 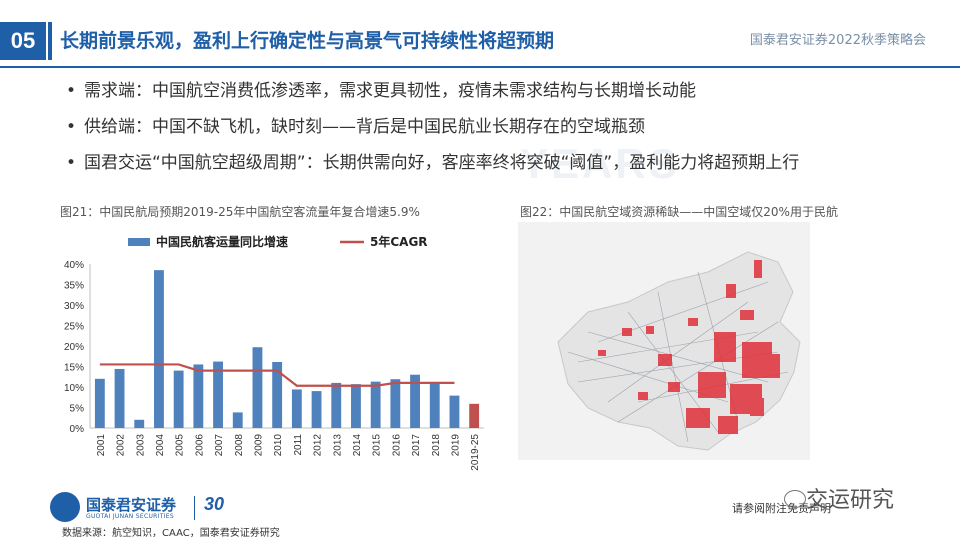 I want to click on x-tick-label: 2009, so click(x=258, y=445).